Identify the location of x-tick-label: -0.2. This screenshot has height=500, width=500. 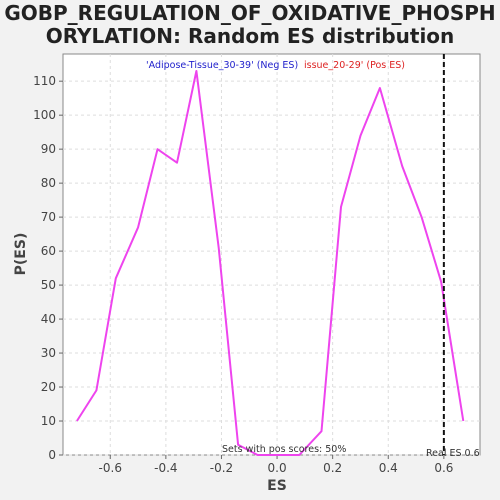
(221, 468).